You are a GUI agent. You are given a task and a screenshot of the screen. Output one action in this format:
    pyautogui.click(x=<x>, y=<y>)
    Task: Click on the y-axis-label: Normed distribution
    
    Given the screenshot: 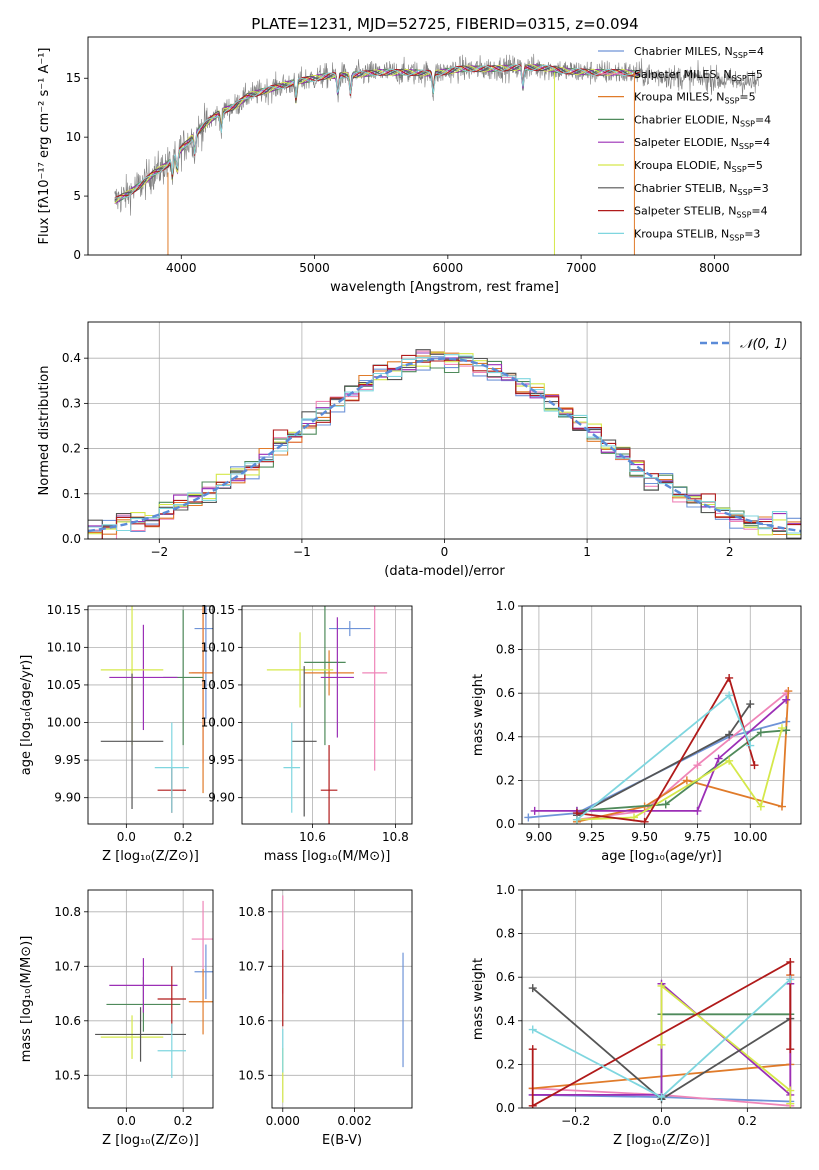 What is the action you would take?
    pyautogui.click(x=44, y=431)
    